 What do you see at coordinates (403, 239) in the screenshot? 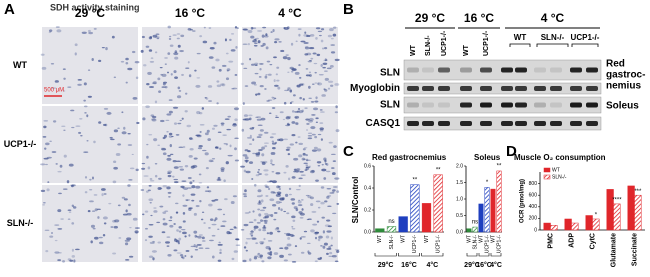
I see `x-tick-label: WT` at bounding box center [403, 239].